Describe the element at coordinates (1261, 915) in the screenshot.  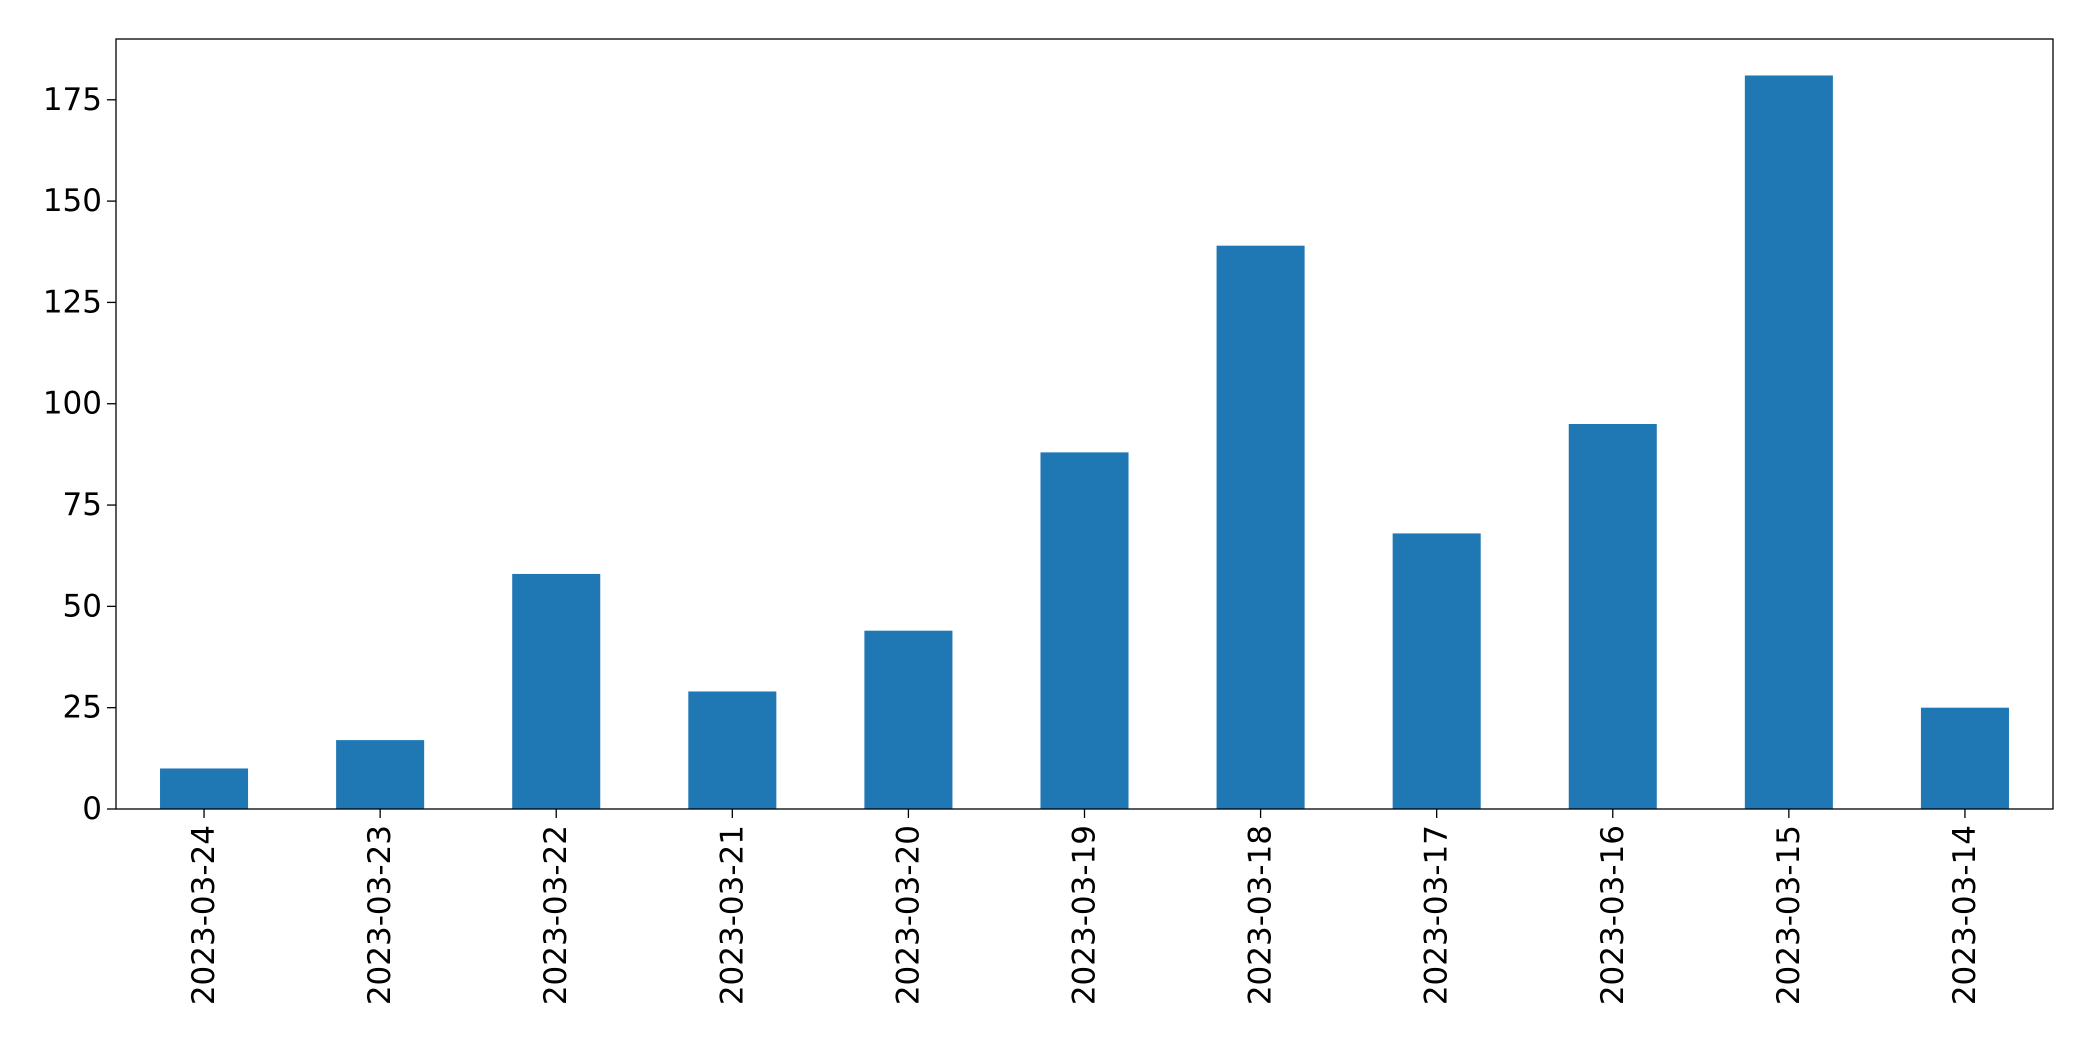
I see `x-tick-label: 2023-03-18` at that location.